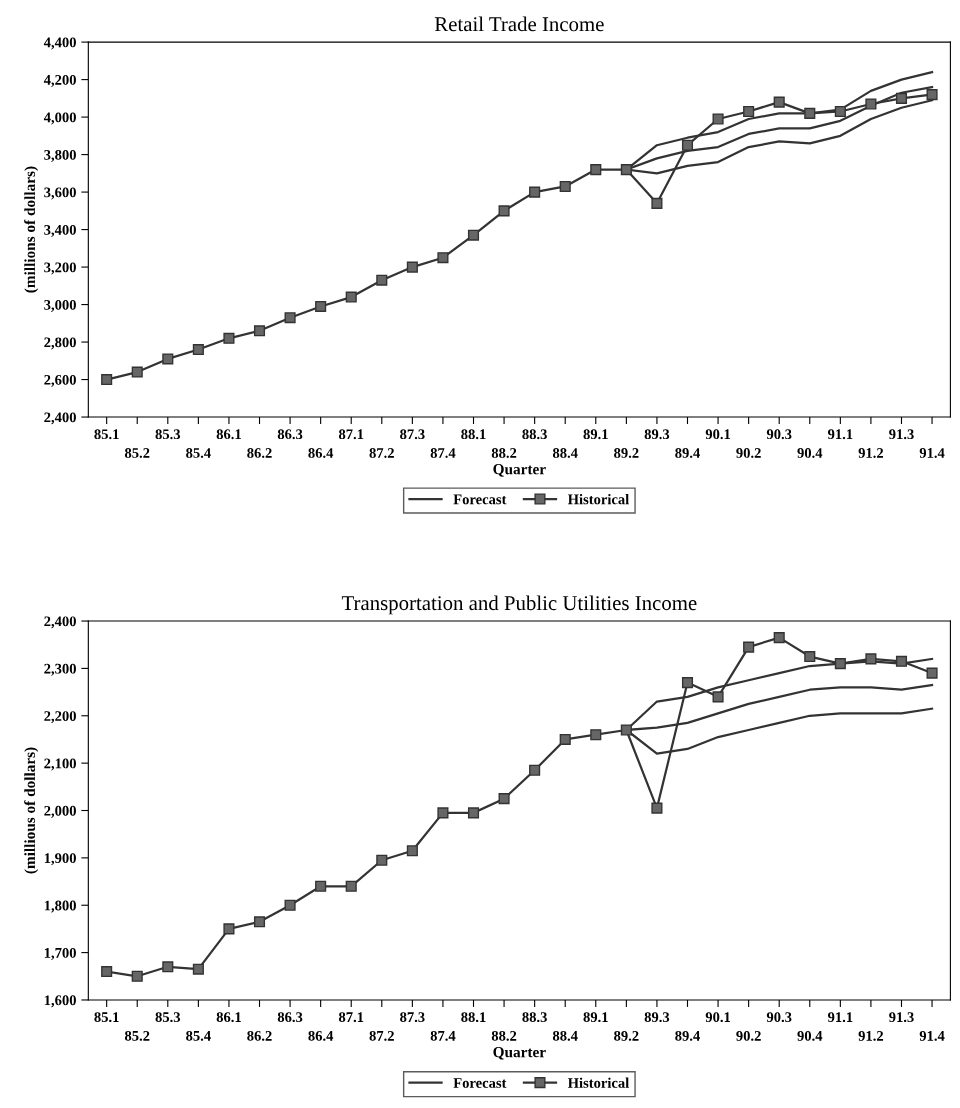 Image resolution: width=960 pixels, height=1108 pixels. I want to click on y-tick-label: 2,200, so click(60, 717).